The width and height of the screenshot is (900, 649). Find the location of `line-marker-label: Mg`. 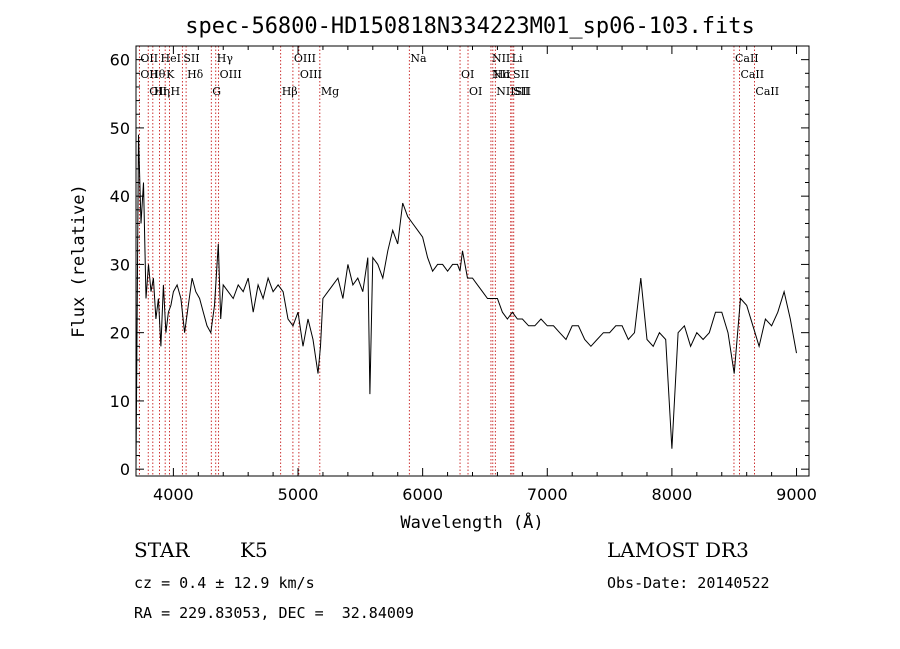

line-marker-label: Mg is located at coordinates (330, 91).